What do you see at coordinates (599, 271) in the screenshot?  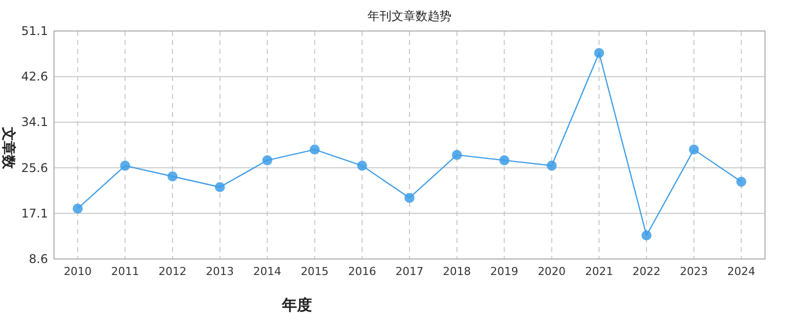 I see `x-tick-label: 2021` at bounding box center [599, 271].